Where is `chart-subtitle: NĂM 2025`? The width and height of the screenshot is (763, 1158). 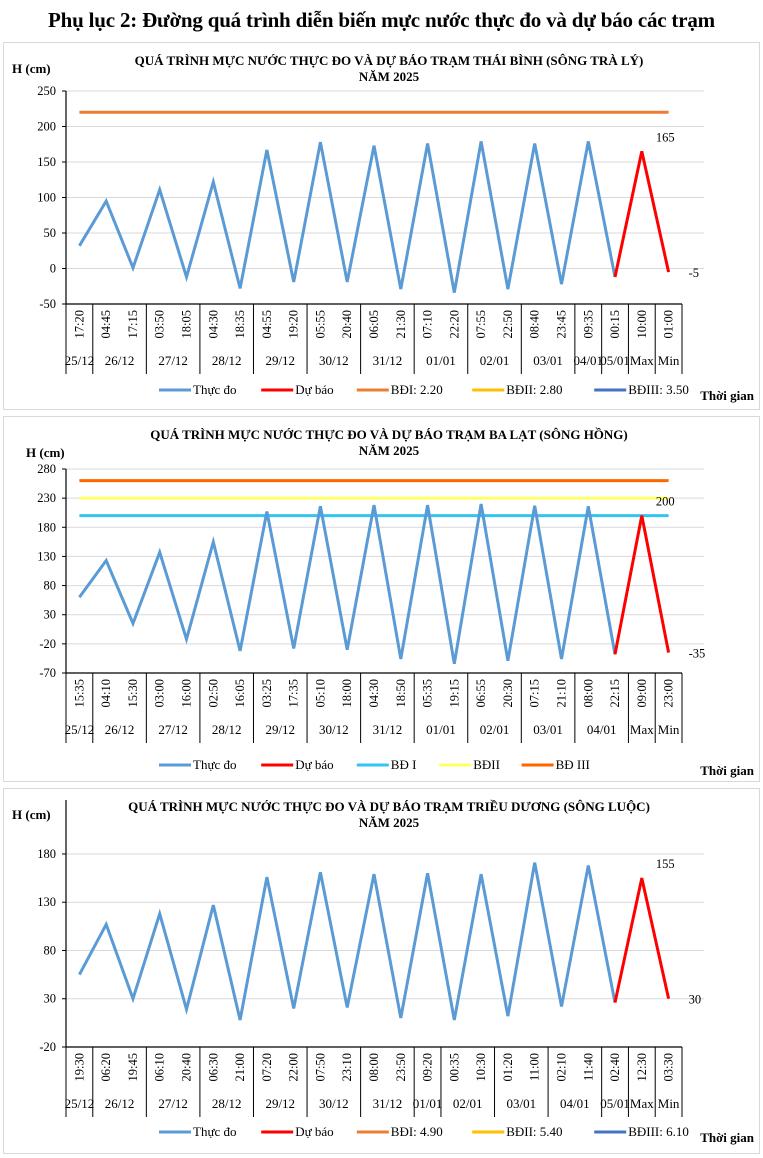
chart-subtitle: NĂM 2025 is located at coordinates (389, 450).